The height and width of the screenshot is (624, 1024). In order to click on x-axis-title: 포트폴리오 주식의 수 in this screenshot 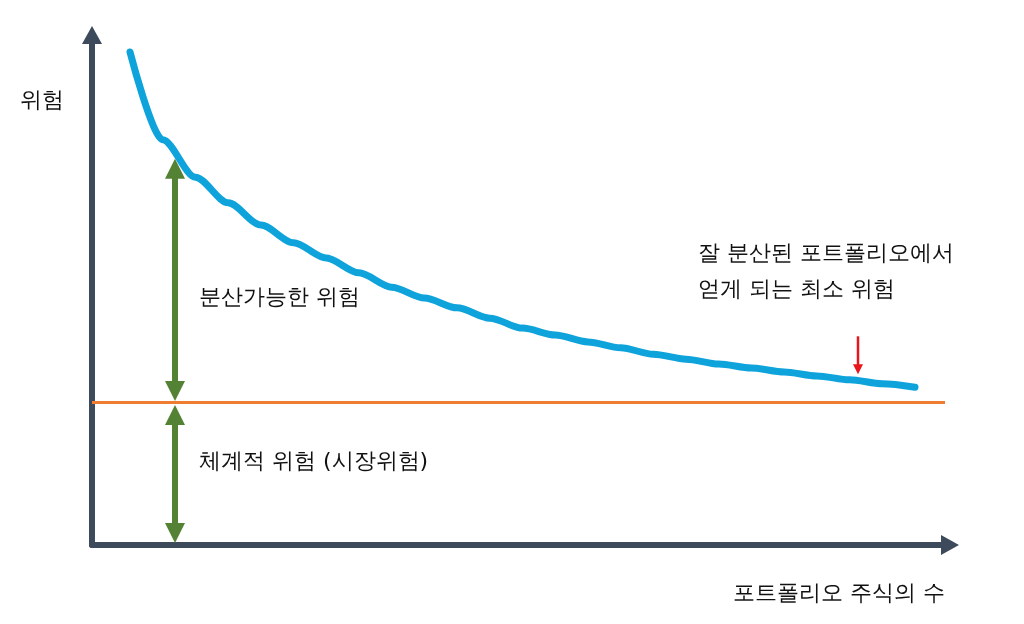, I will do `click(839, 592)`.